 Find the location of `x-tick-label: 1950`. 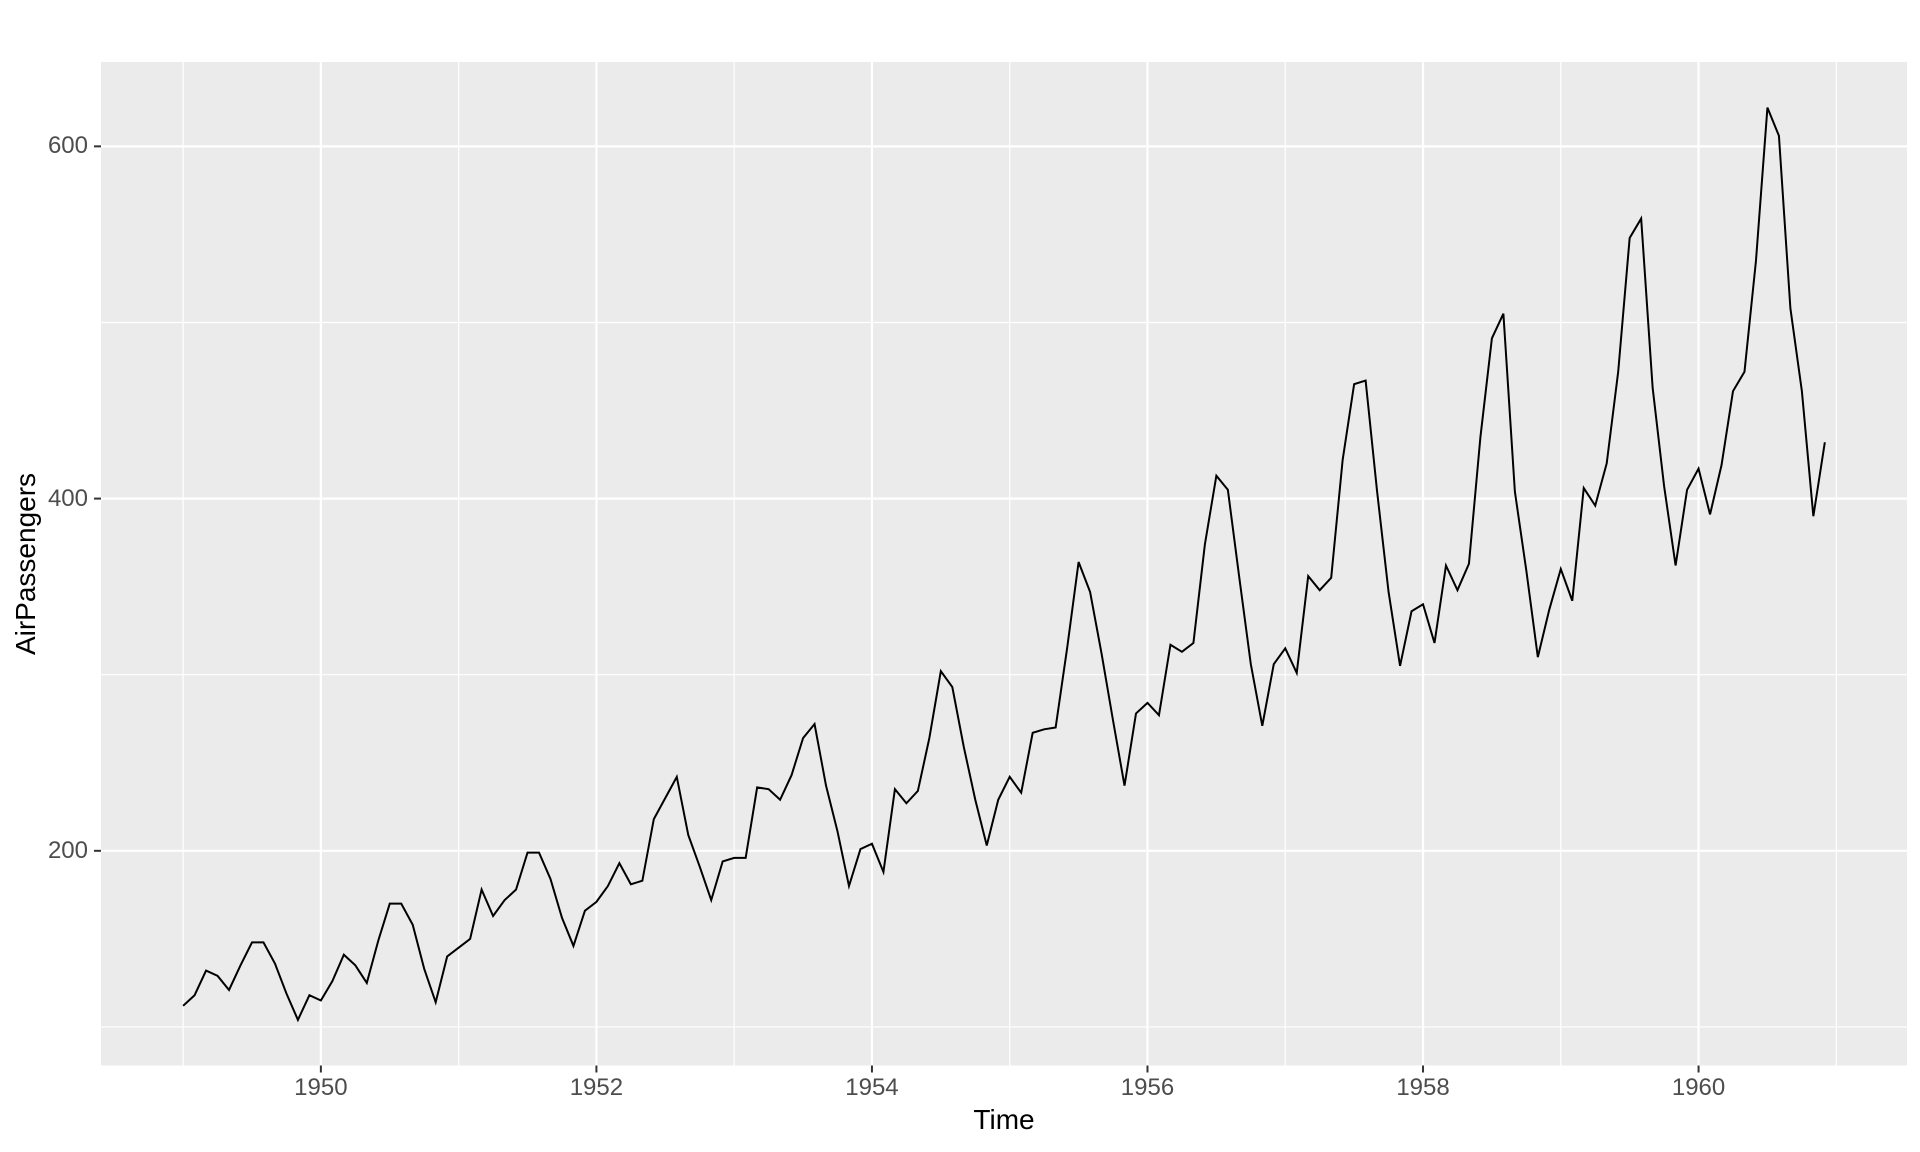

x-tick-label: 1950 is located at coordinates (321, 1087).